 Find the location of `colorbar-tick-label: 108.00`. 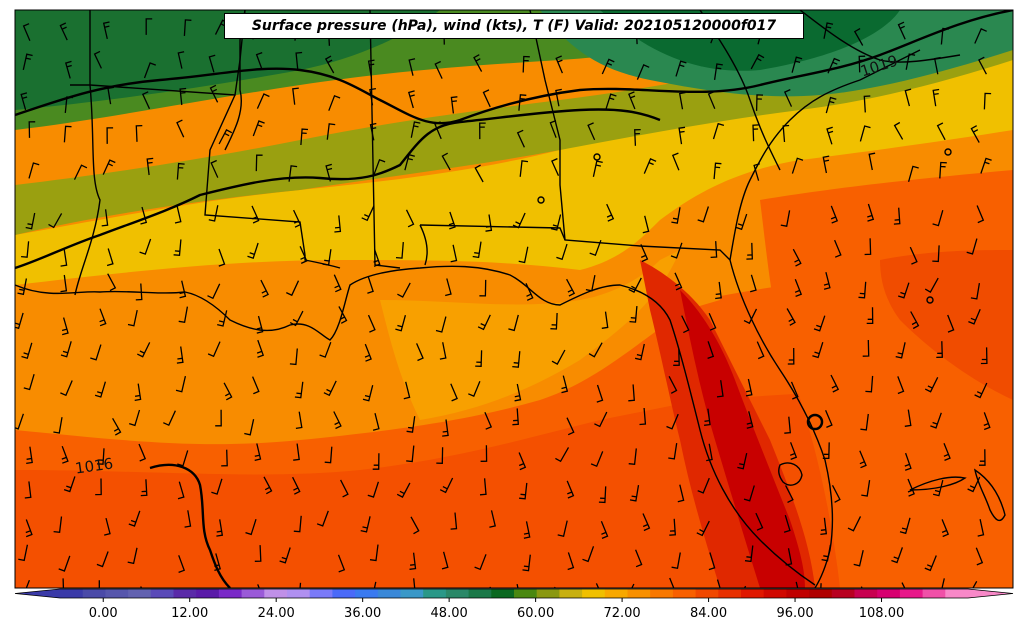

colorbar-tick-label: 108.00 is located at coordinates (881, 613).